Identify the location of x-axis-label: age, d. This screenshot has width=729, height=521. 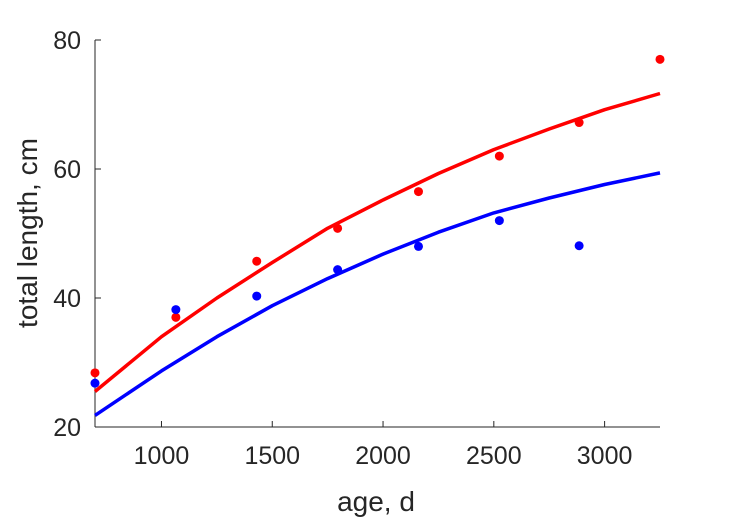
(376, 501).